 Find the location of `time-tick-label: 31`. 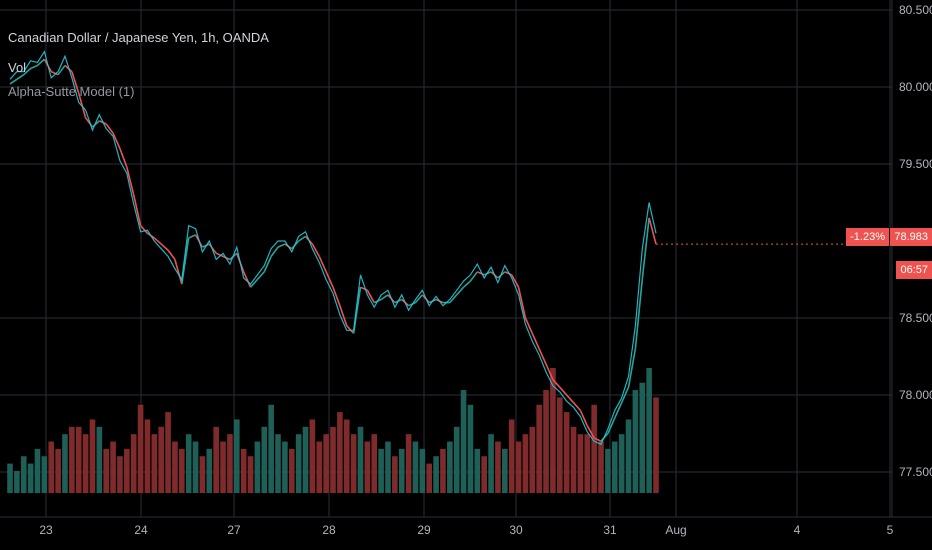

time-tick-label: 31 is located at coordinates (610, 530).